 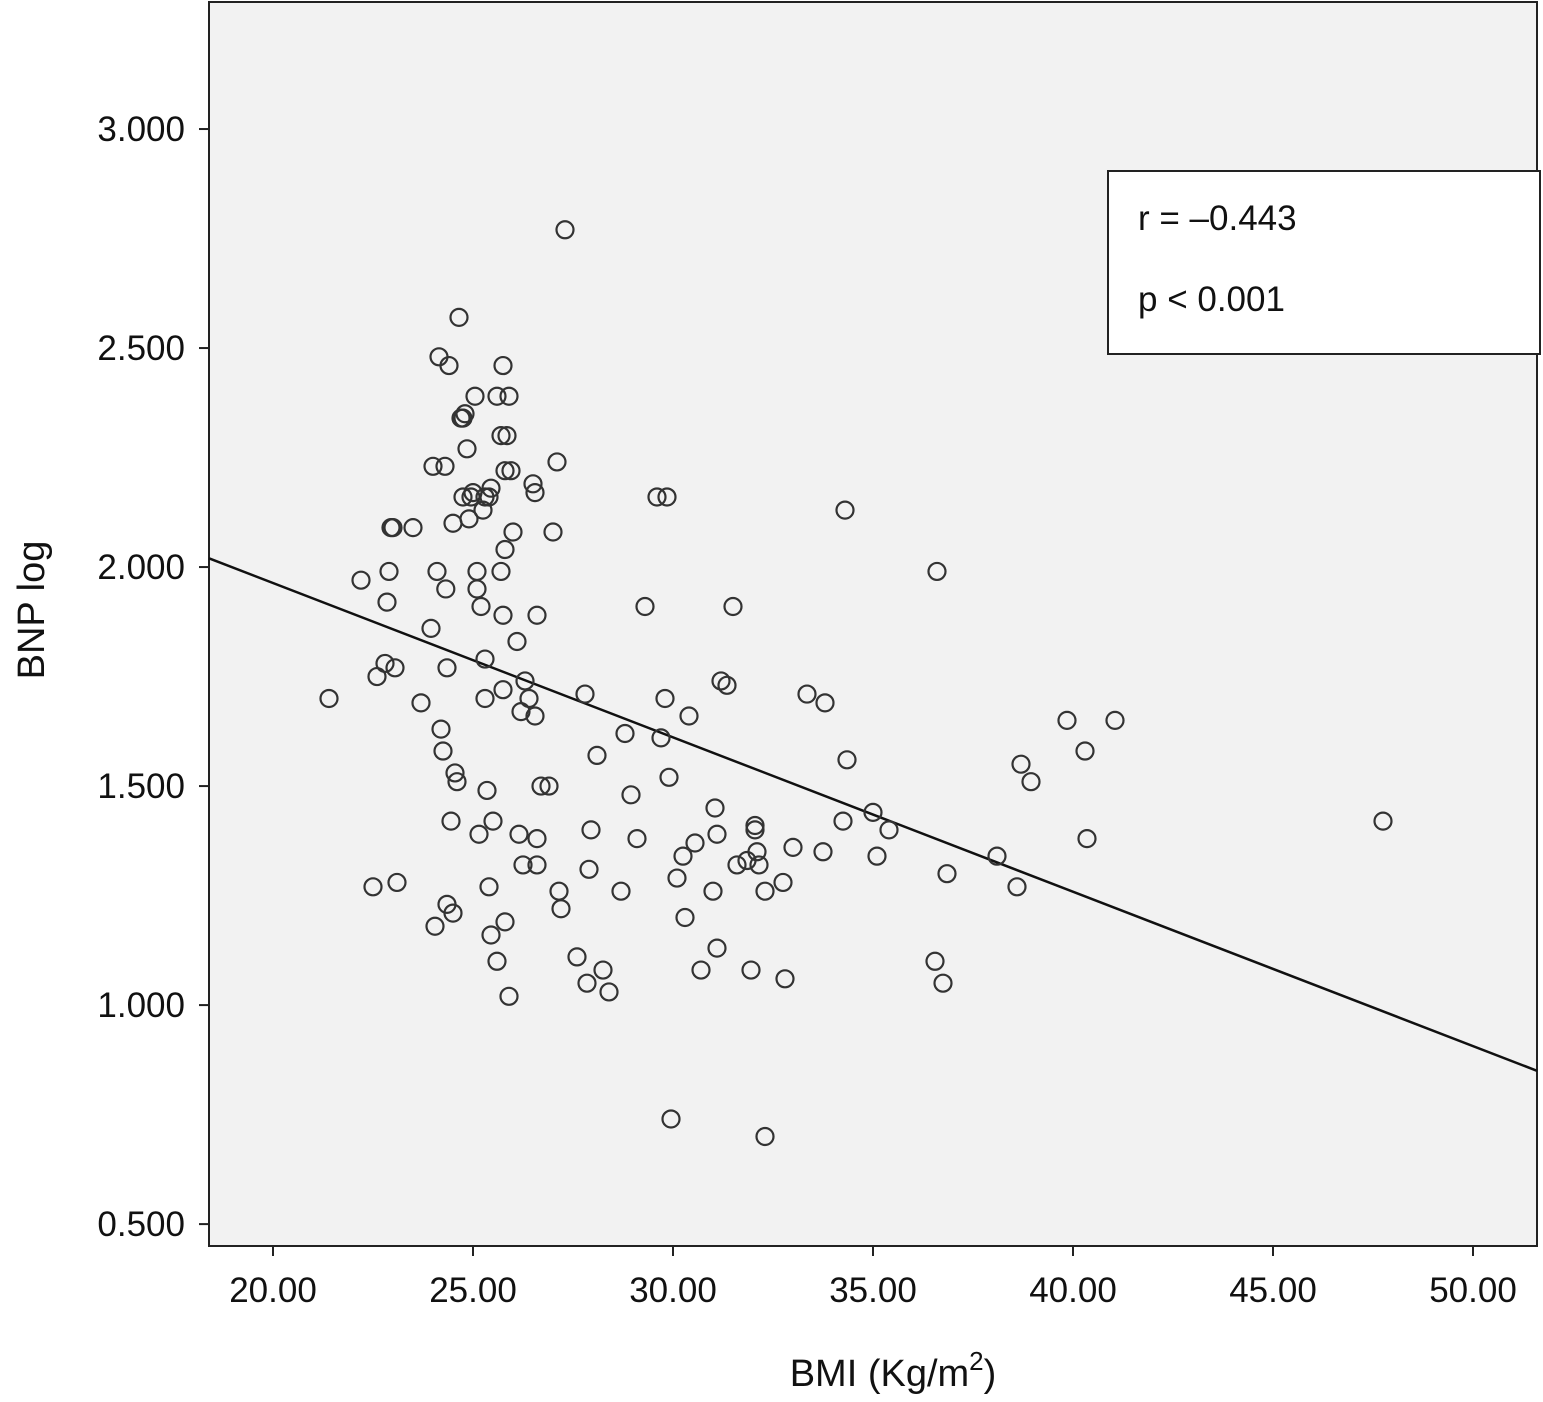 What do you see at coordinates (141, 786) in the screenshot?
I see `y-tick-label: 1.500` at bounding box center [141, 786].